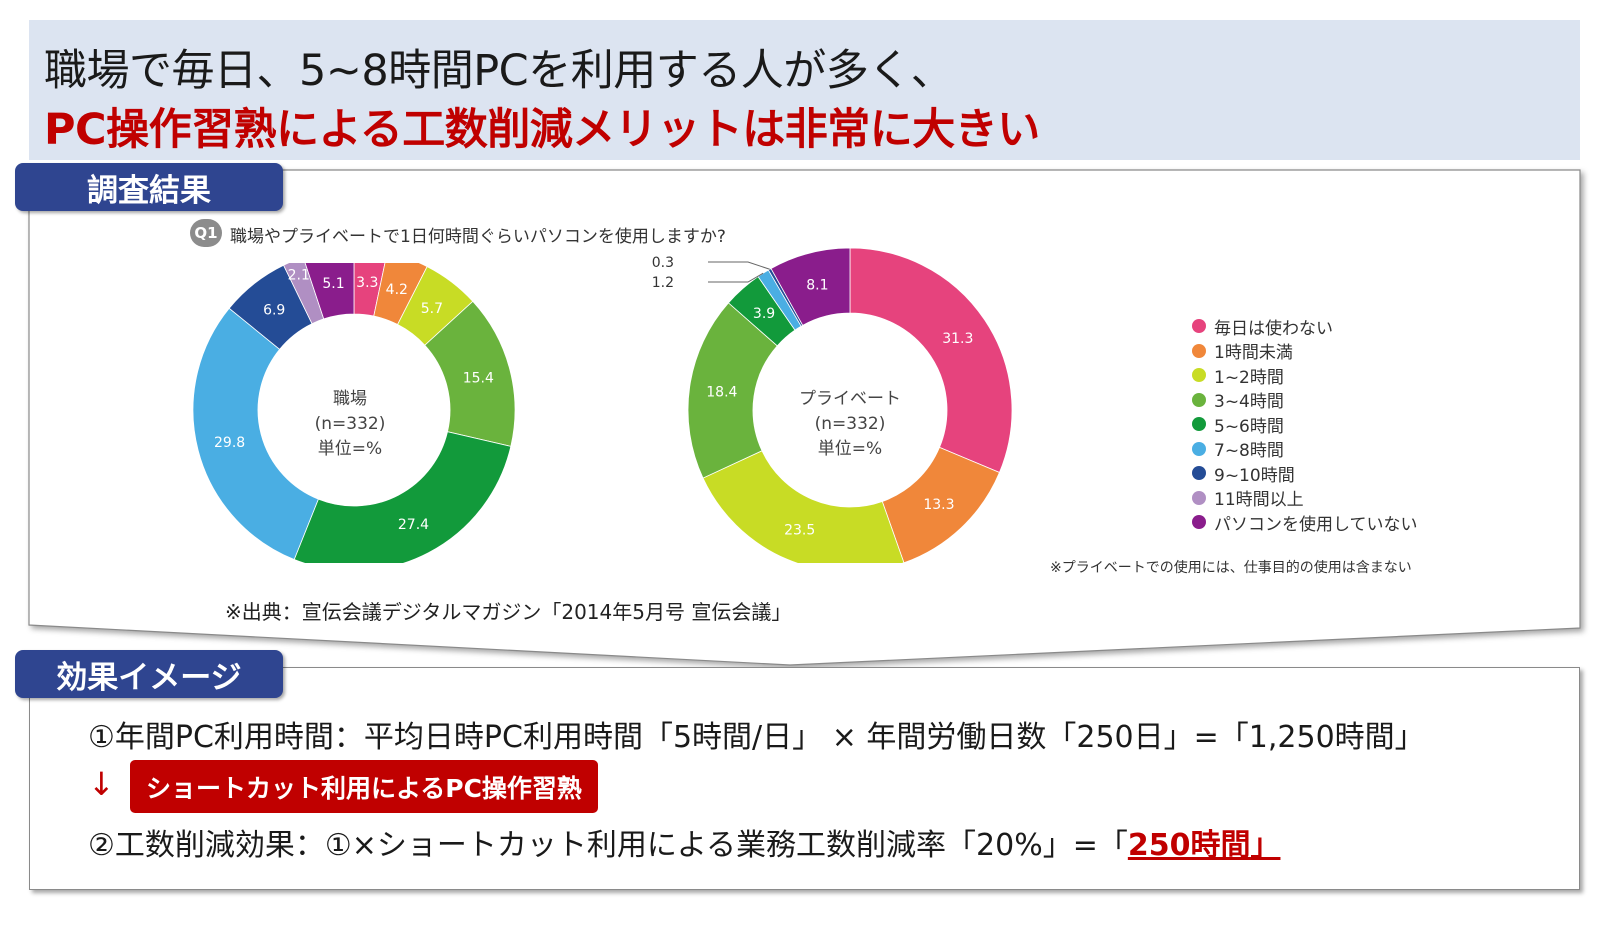 The width and height of the screenshot is (1601, 927). Describe the element at coordinates (663, 283) in the screenshot. I see `callout-label: 1.2` at that location.